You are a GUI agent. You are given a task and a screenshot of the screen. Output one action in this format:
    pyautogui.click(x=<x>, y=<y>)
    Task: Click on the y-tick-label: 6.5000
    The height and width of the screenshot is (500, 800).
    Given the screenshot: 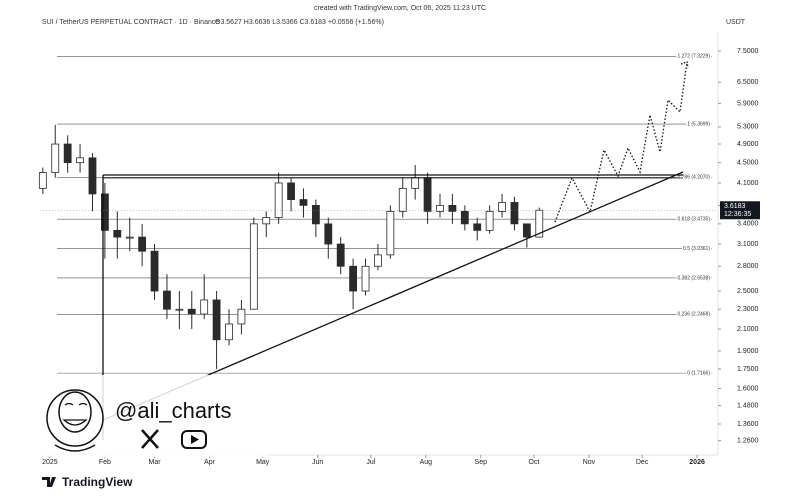 What is the action you would take?
    pyautogui.click(x=748, y=82)
    